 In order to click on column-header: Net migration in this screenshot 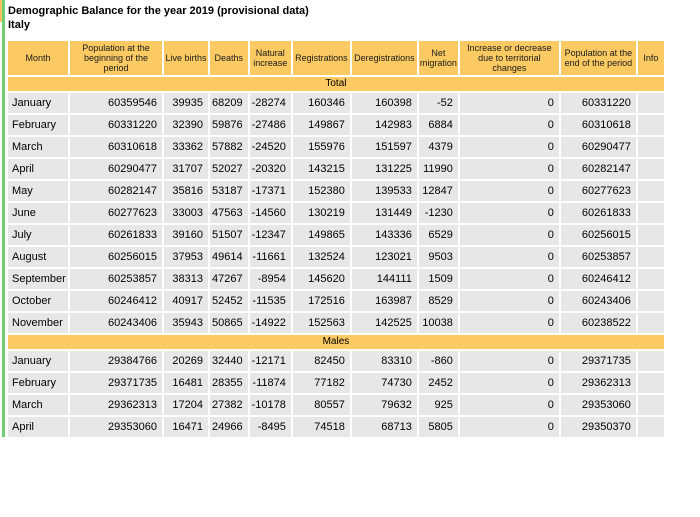, I will do `click(438, 58)`.